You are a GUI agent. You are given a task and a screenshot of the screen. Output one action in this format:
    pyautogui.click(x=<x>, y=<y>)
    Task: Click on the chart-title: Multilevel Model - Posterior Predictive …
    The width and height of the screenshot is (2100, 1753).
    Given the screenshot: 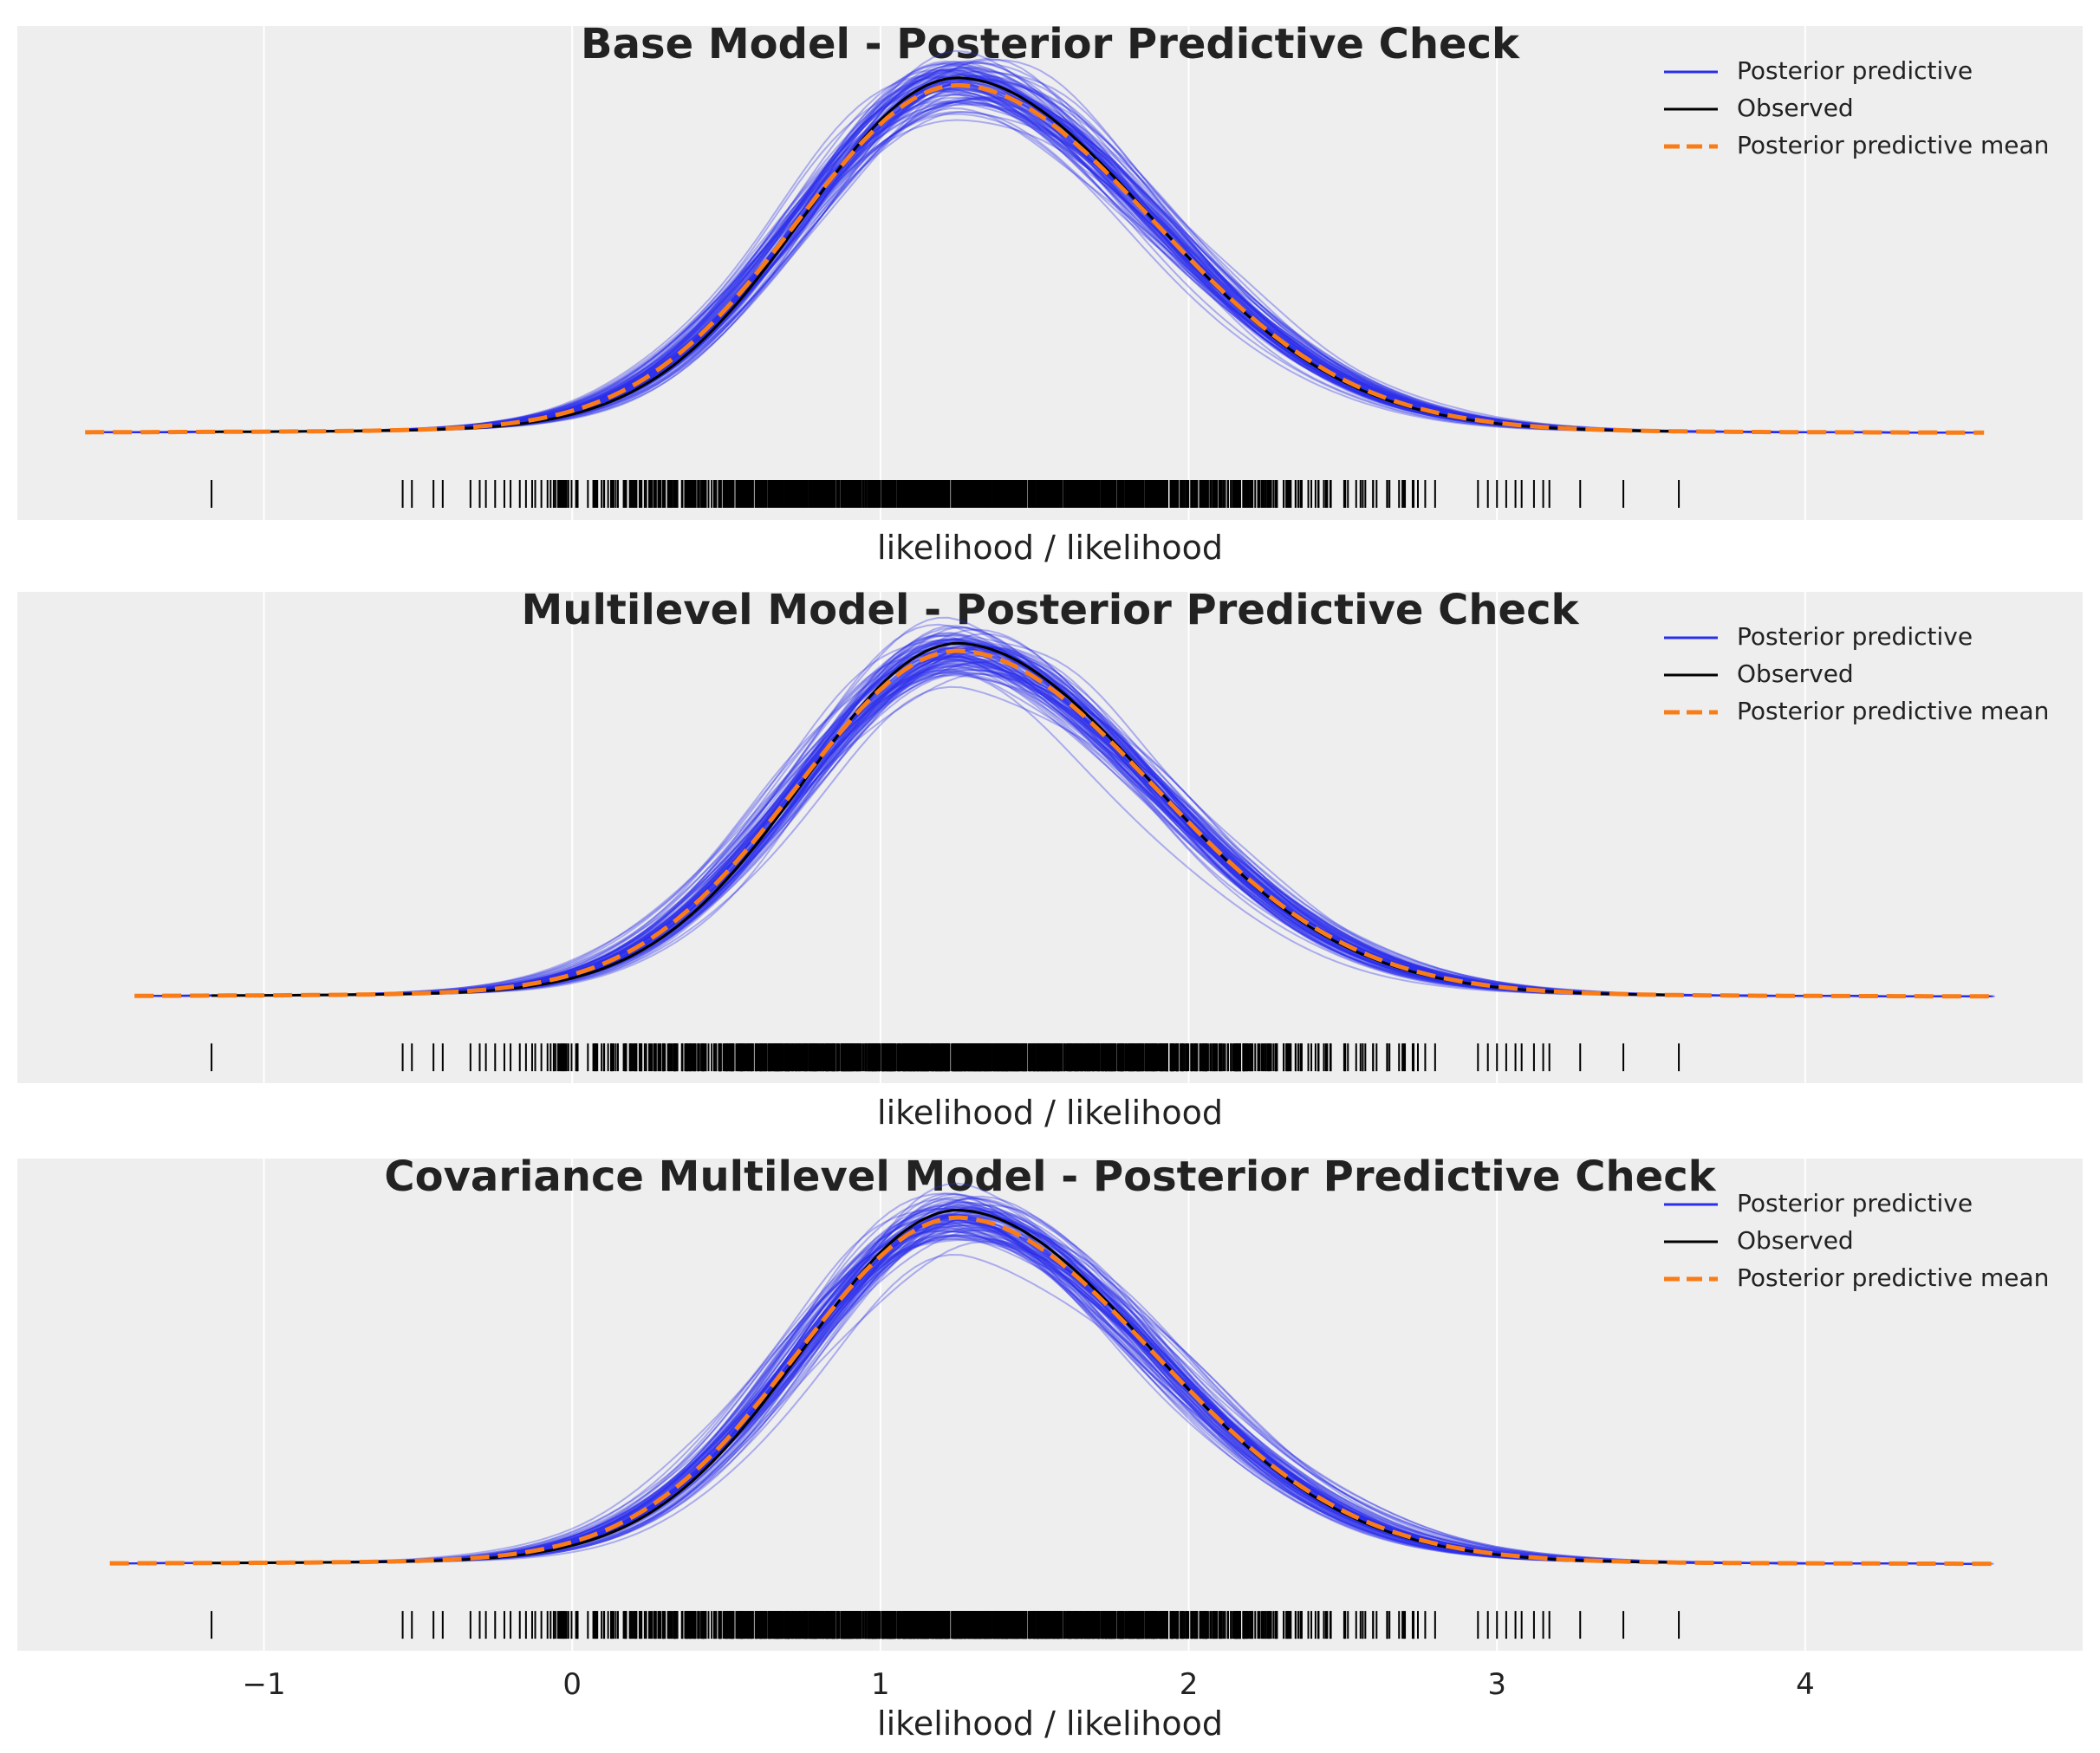 What is the action you would take?
    pyautogui.click(x=1051, y=610)
    